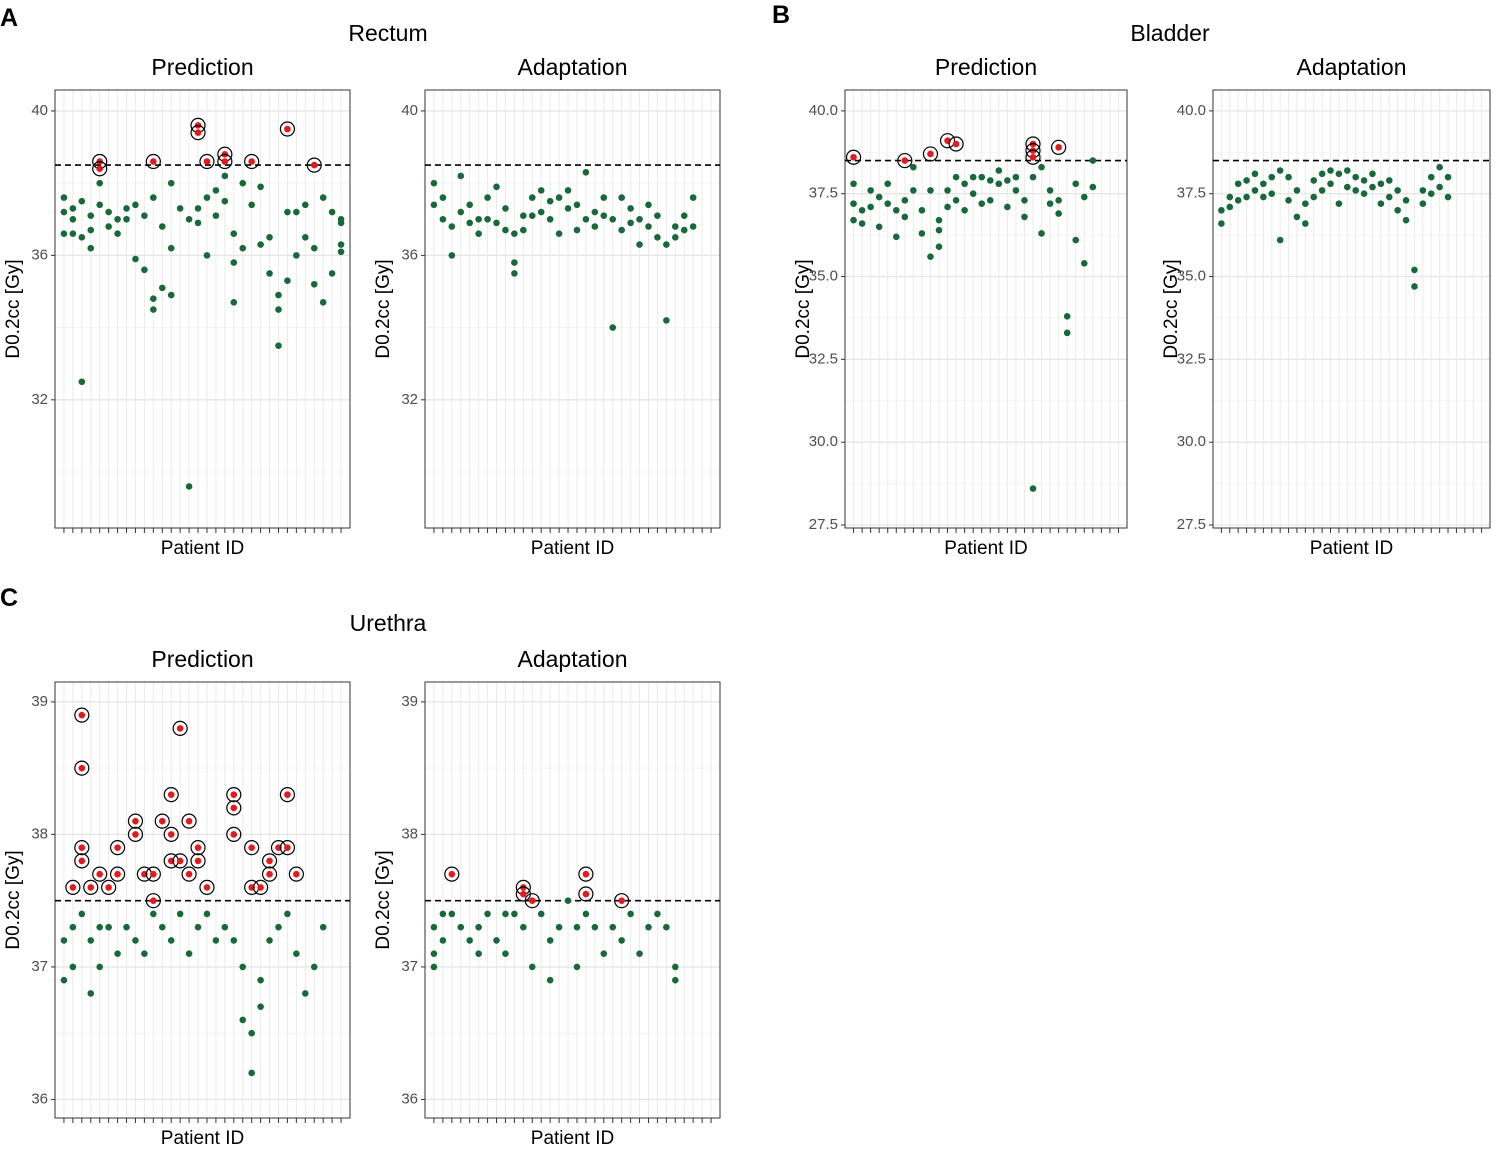 This screenshot has height=1149, width=1500. Describe the element at coordinates (409, 966) in the screenshot. I see `y-tick-label: 37` at that location.